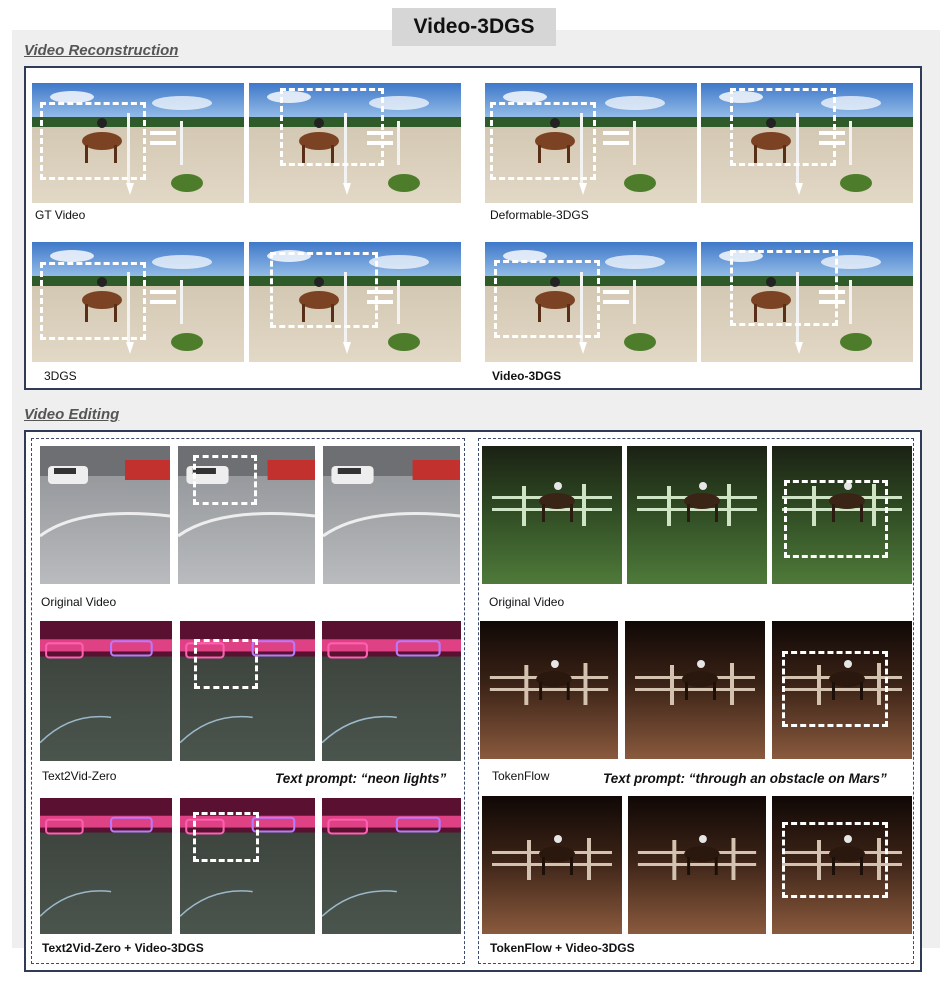 The image size is (948, 982). What do you see at coordinates (79, 776) in the screenshot?
I see `caption-text2vid-zero: Text2Vid-Zero` at bounding box center [79, 776].